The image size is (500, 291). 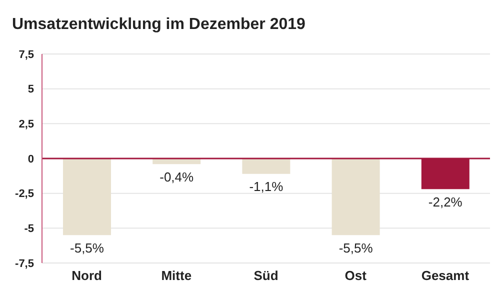 What do you see at coordinates (266, 186) in the screenshot?
I see `data-label: -1,1%` at bounding box center [266, 186].